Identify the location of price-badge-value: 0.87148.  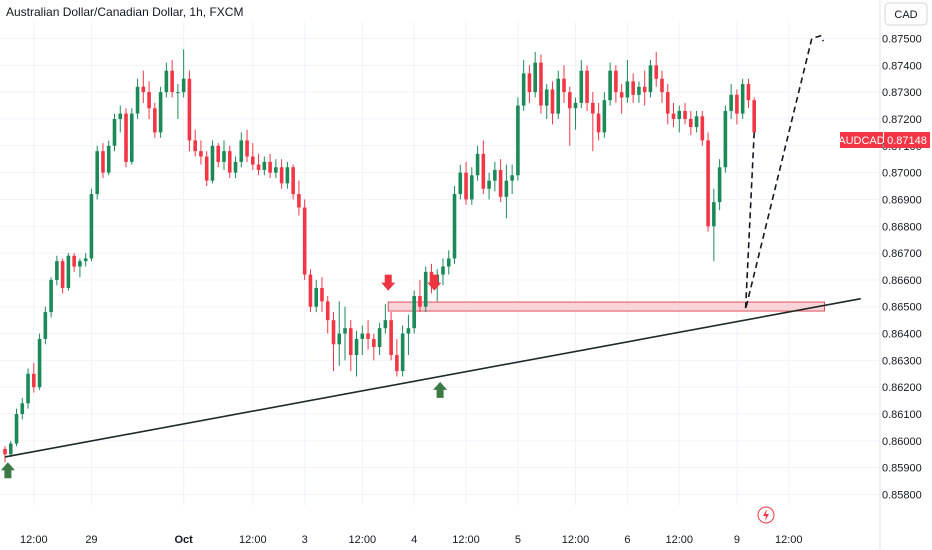
(907, 141).